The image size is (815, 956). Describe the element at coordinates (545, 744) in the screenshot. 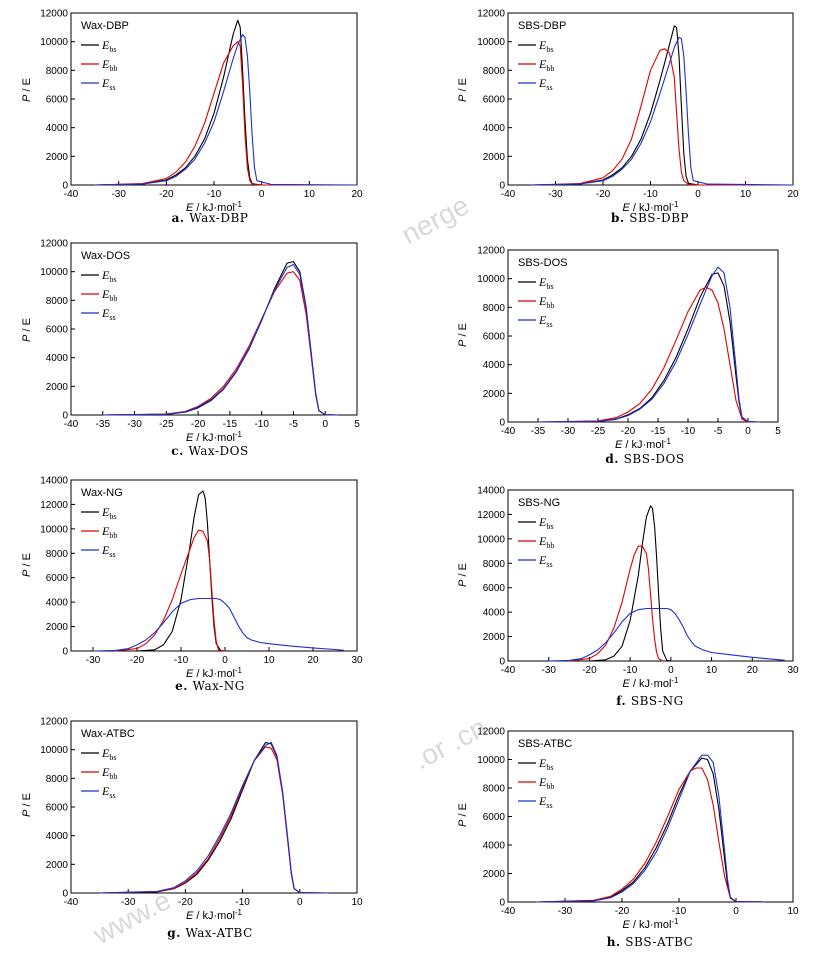

I see `panel-title: SBS-ATBC` at that location.